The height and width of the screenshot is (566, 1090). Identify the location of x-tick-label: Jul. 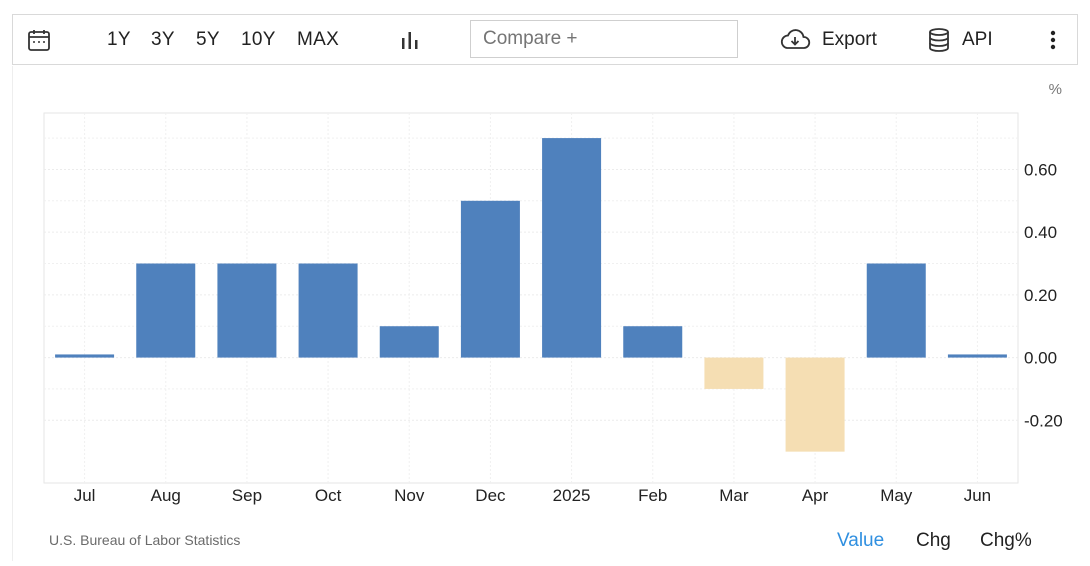
(85, 495).